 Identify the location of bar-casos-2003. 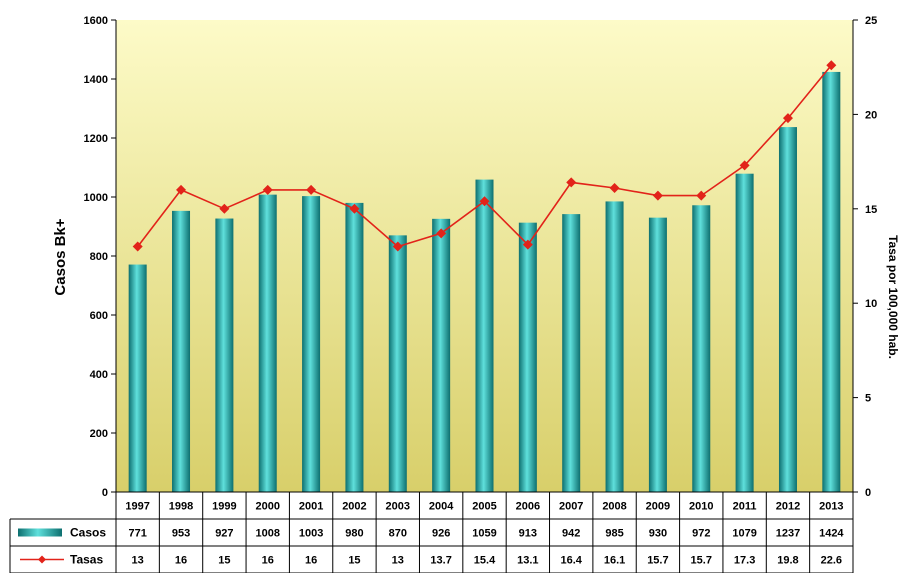
(397, 363).